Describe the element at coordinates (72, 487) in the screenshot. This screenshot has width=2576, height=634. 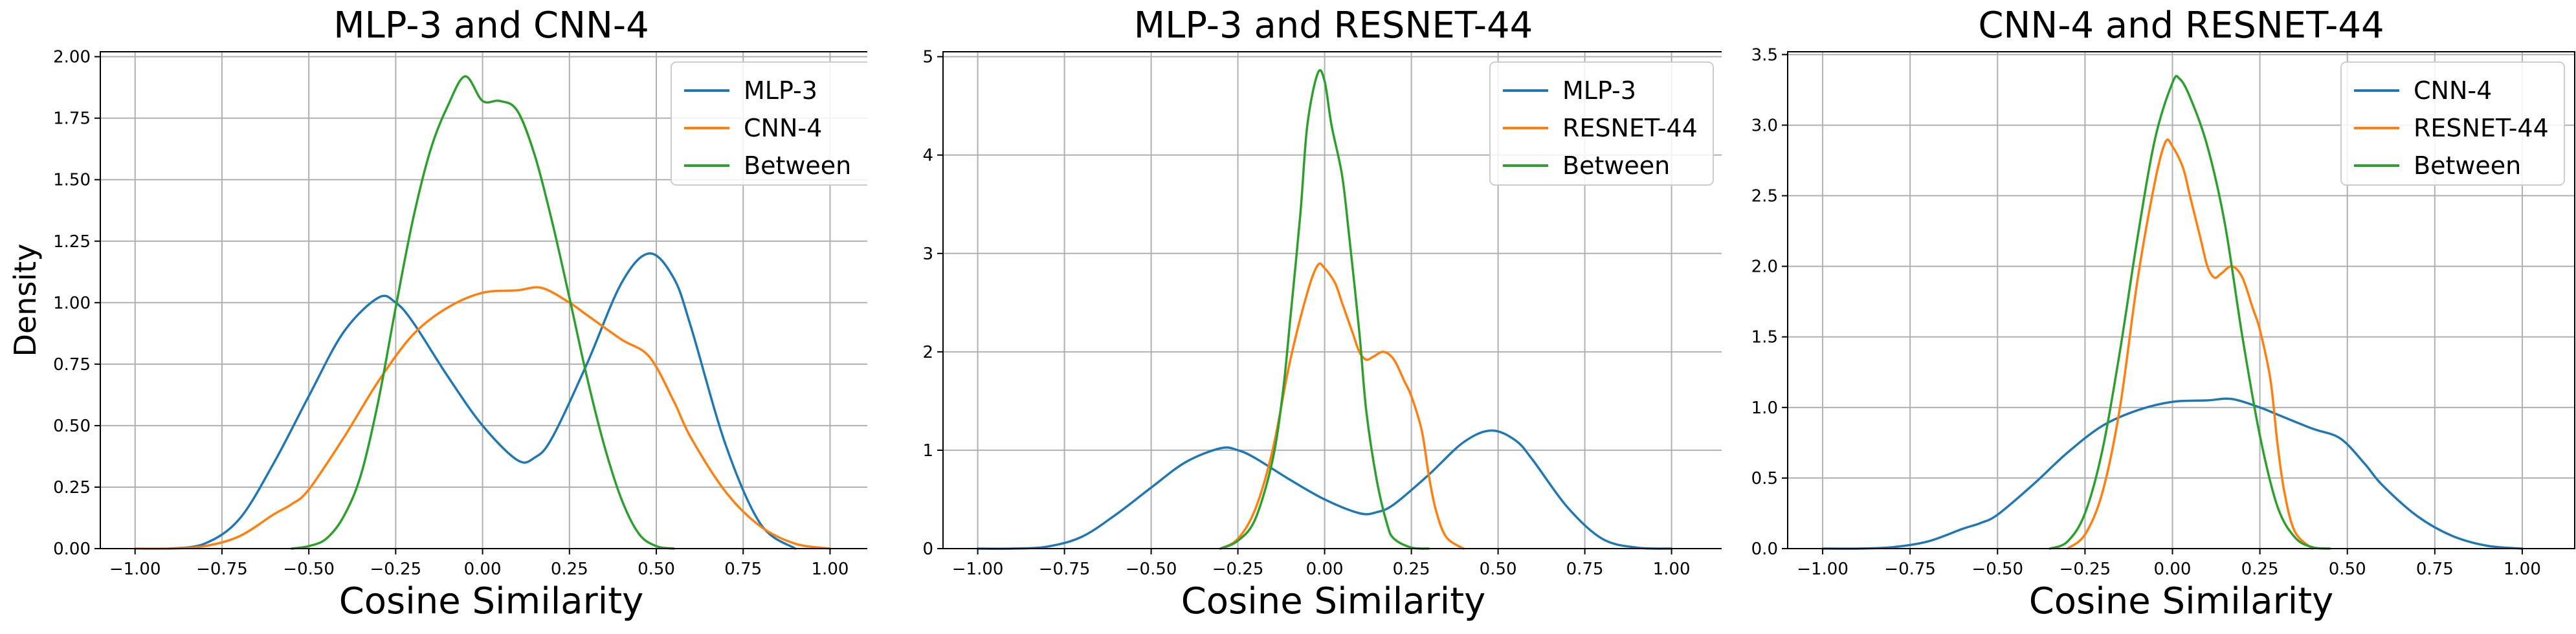
I see `y-tick-label: 0.25` at that location.